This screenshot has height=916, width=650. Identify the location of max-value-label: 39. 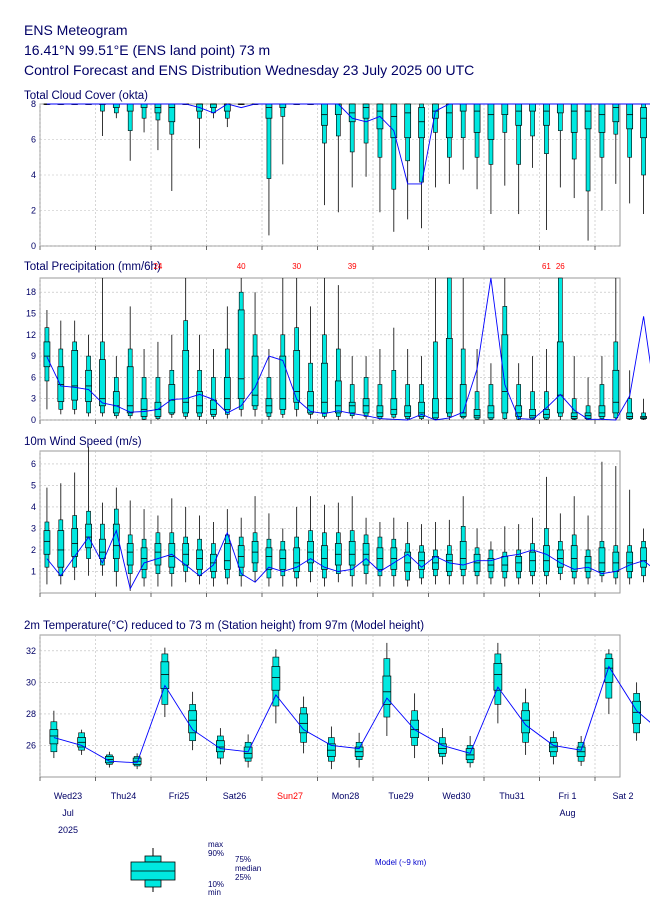
(352, 266).